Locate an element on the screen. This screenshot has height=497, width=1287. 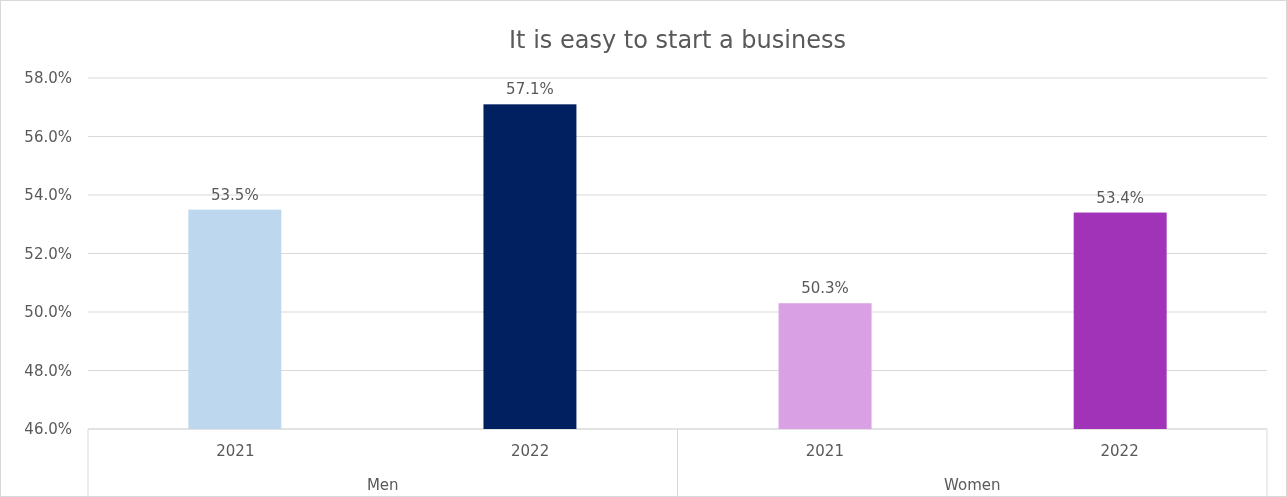
y-tick-label: 56.0% is located at coordinates (48, 136).